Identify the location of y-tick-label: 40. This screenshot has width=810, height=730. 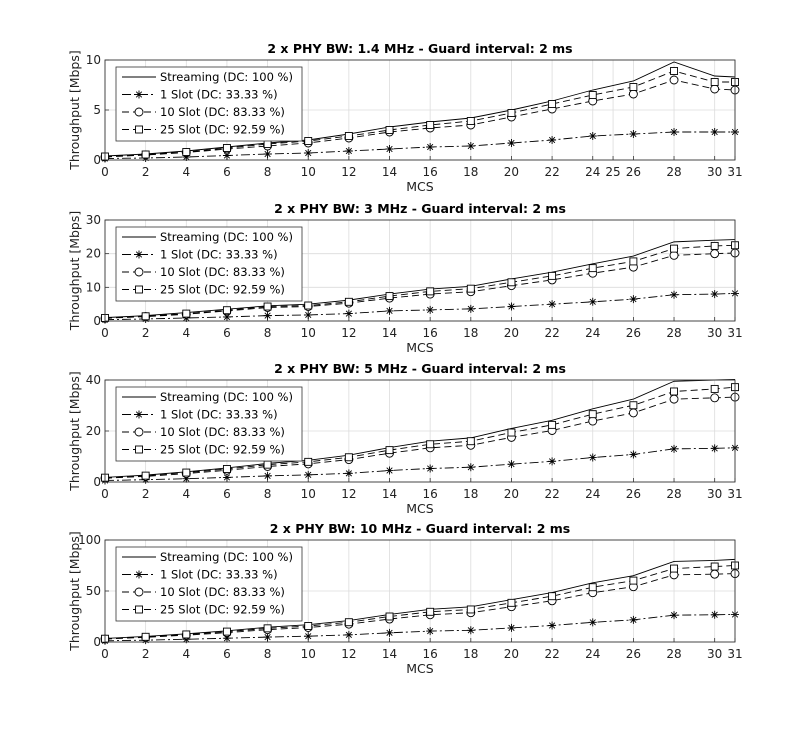
(93, 380).